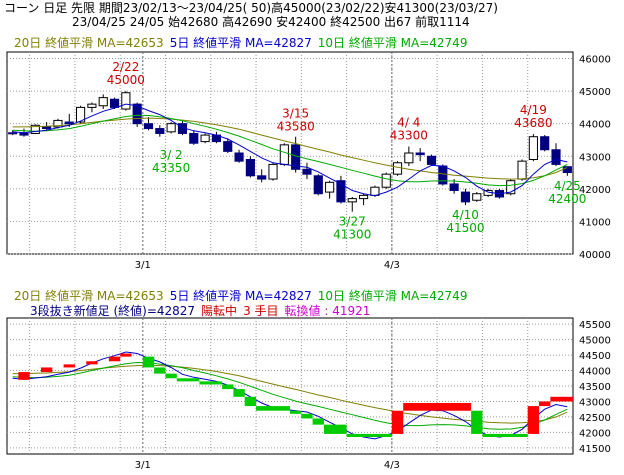 Image resolution: width=624 pixels, height=475 pixels. Describe the element at coordinates (465, 215) in the screenshot. I see `annotation-date: 4/10` at that location.